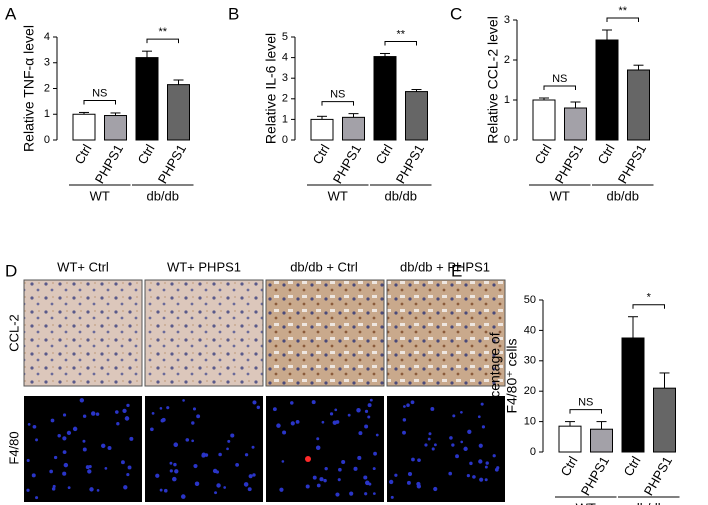  I want to click on y-tick-label: 1, so click(47, 114).